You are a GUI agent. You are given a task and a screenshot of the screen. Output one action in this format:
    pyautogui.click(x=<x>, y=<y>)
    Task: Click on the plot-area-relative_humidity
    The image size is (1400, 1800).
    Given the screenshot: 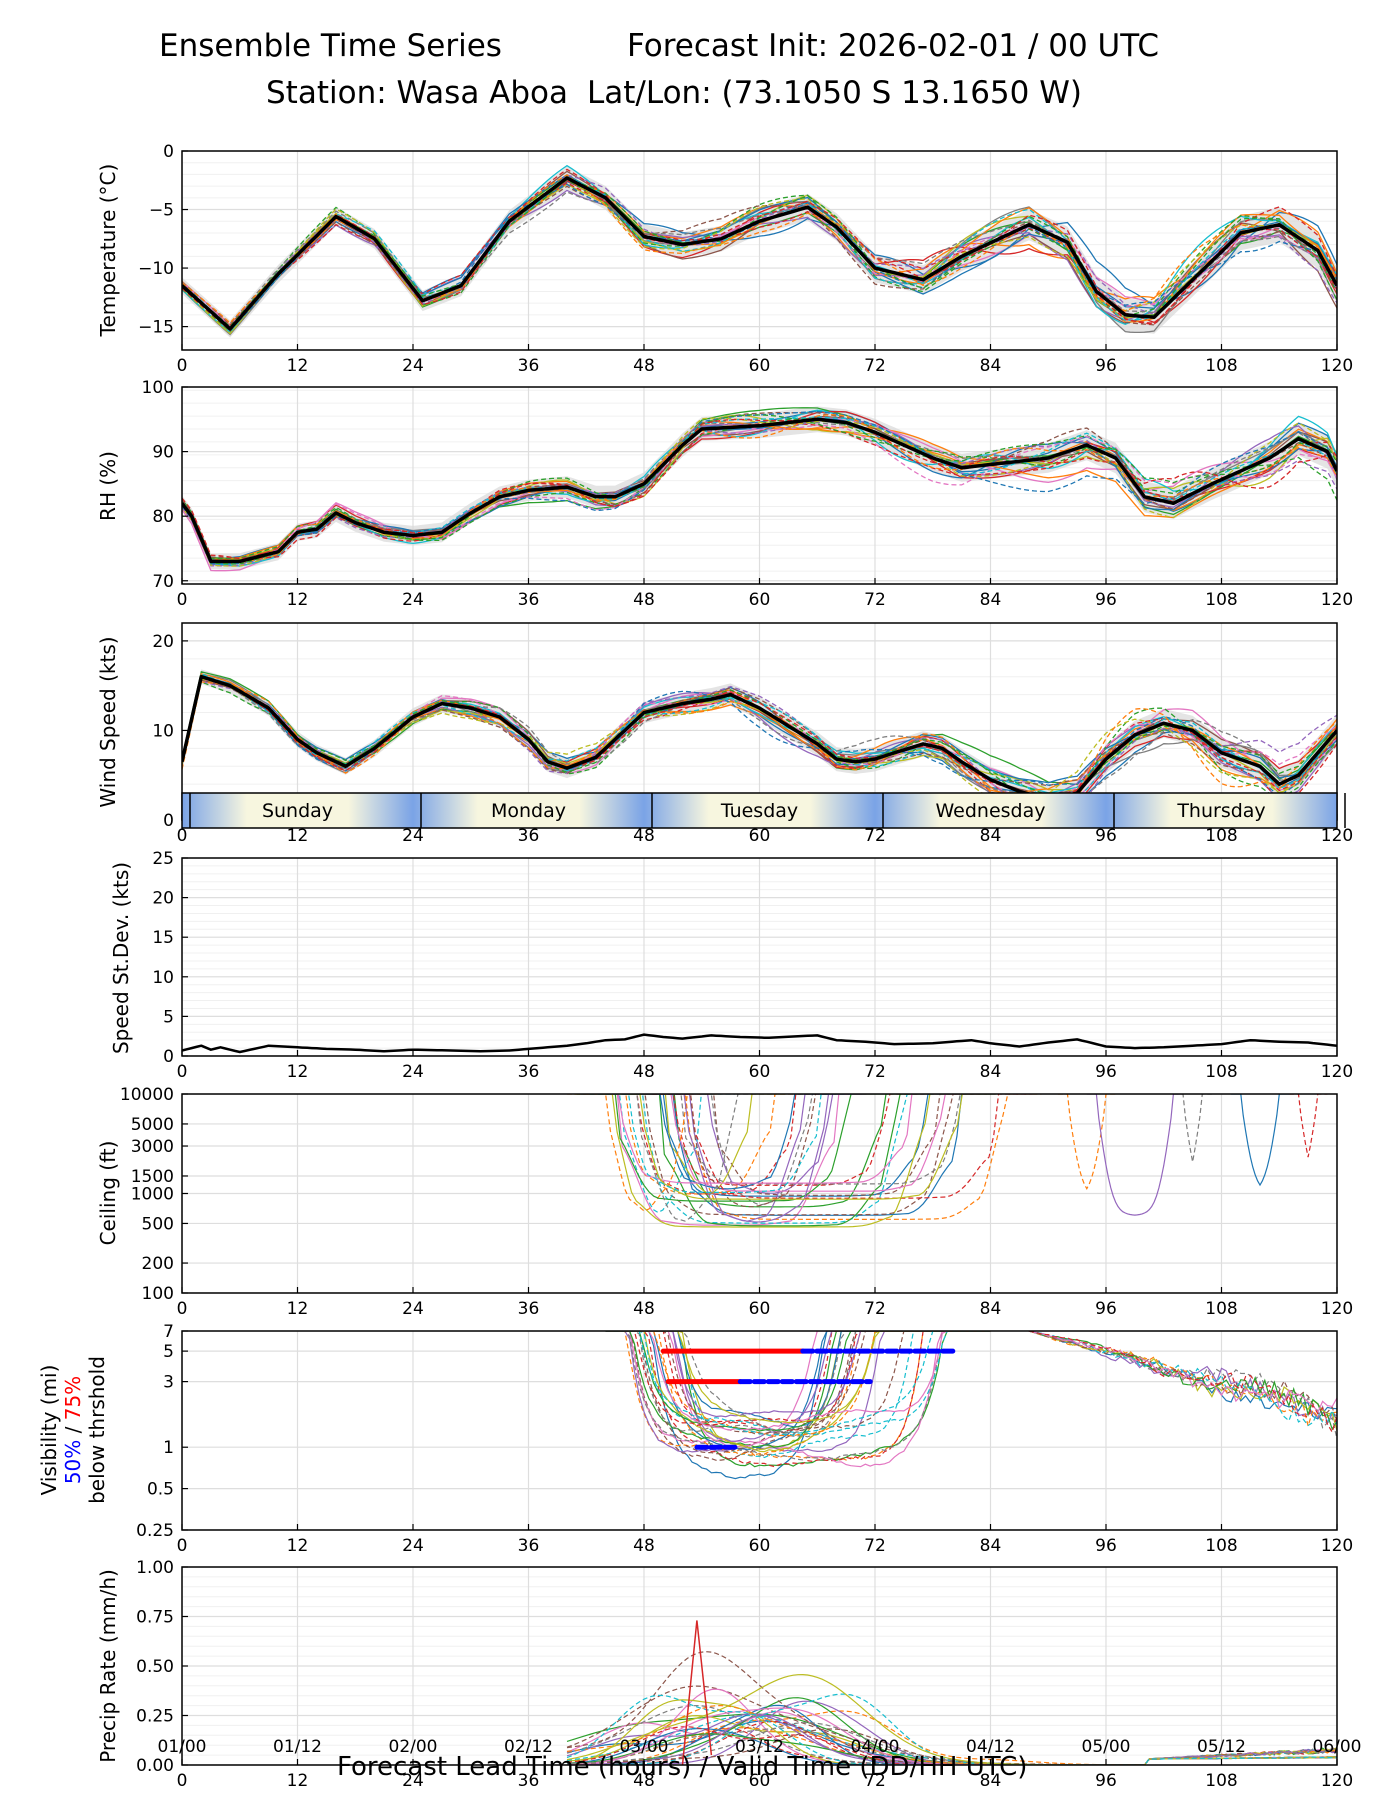 What is the action you would take?
    pyautogui.click(x=759, y=485)
    